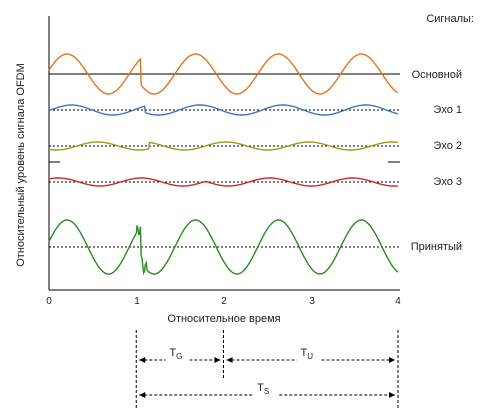 This screenshot has width=485, height=413. Describe the element at coordinates (447, 182) in the screenshot. I see `series-label: Эхо 3` at that location.